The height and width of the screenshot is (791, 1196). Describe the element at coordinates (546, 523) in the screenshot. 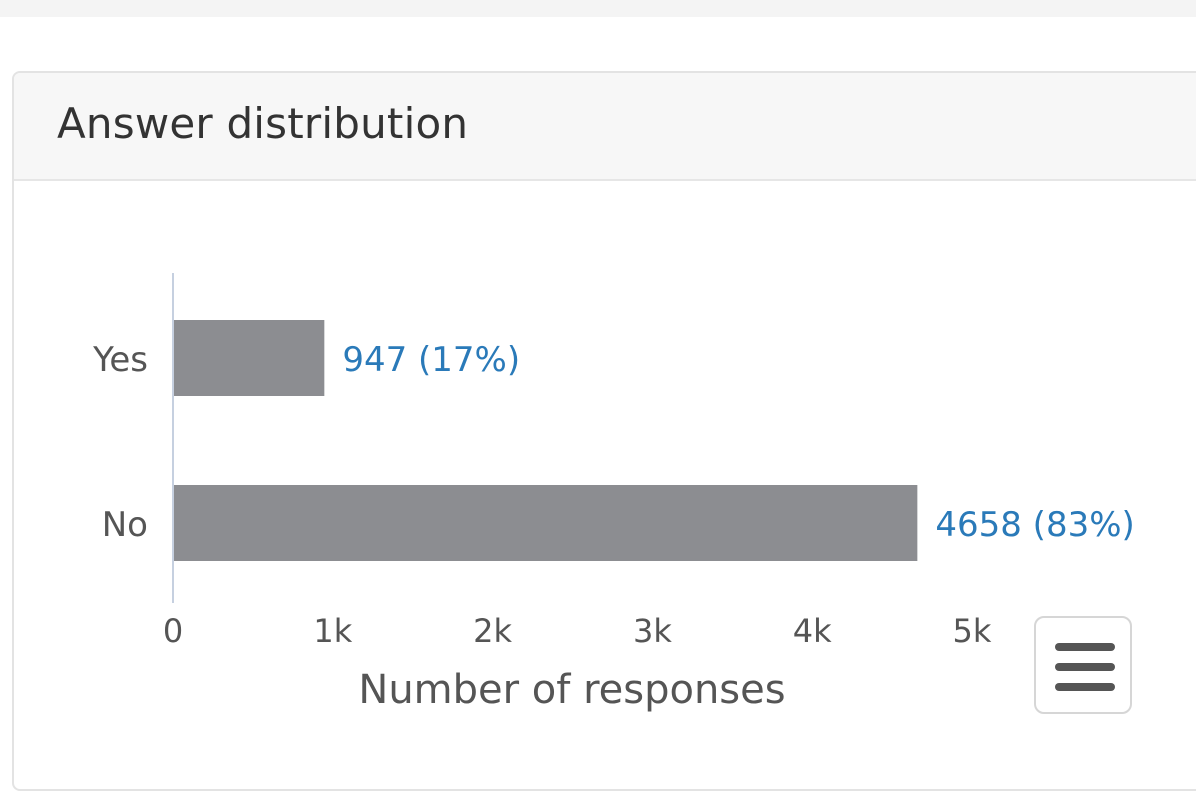

I see `bar-no` at that location.